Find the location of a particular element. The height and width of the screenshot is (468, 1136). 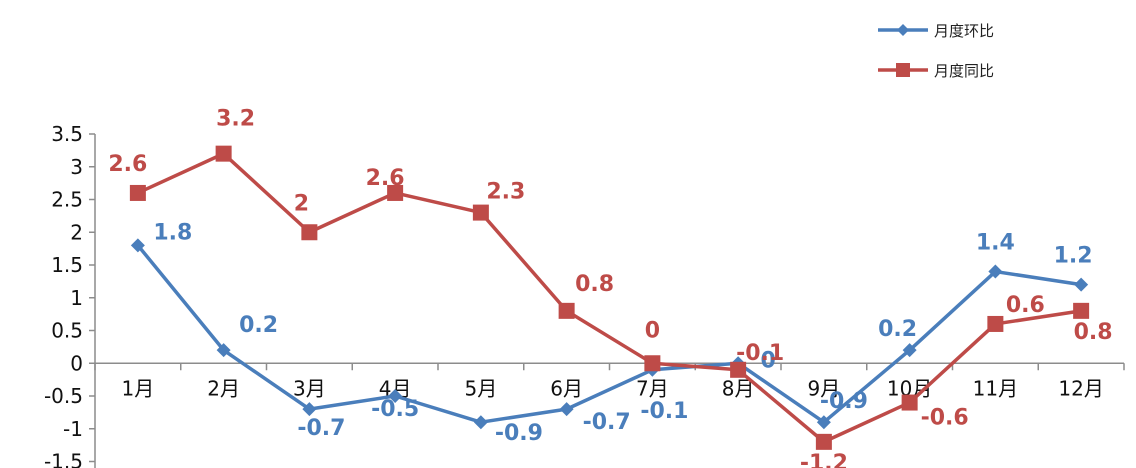

y-tick-label: 0.5 is located at coordinates (67, 331).